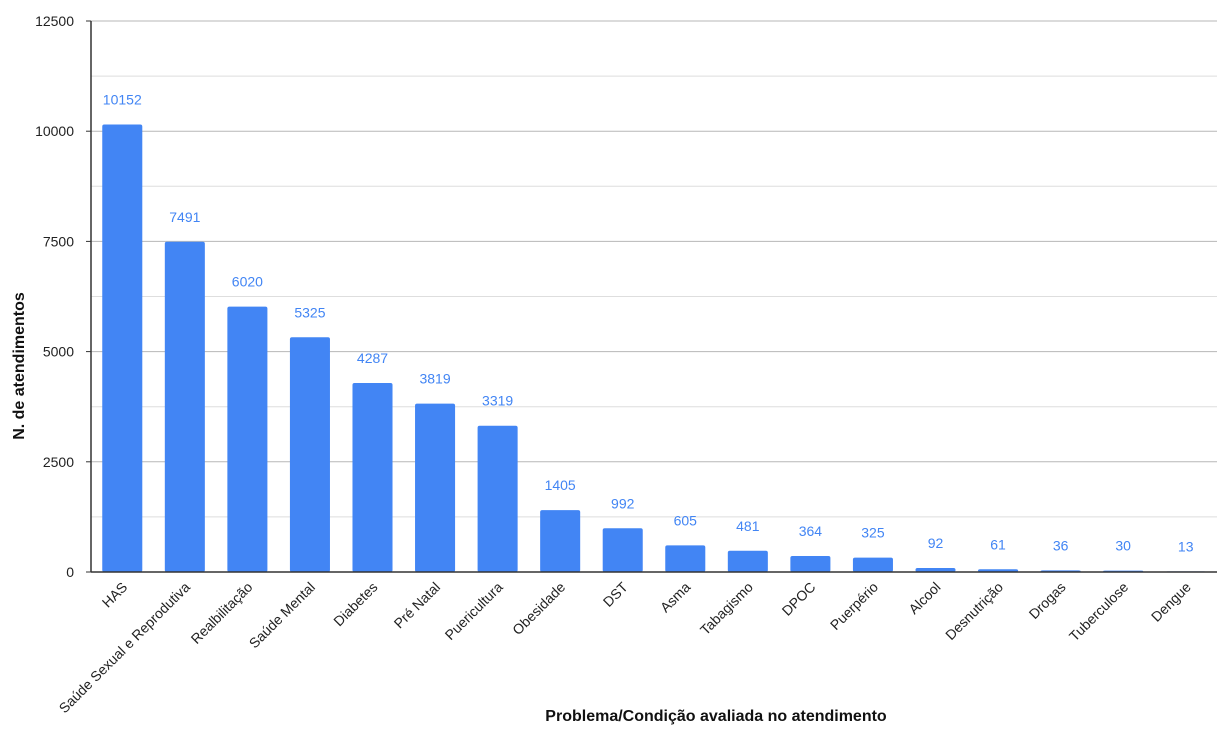 This screenshot has width=1228, height=735. What do you see at coordinates (811, 531) in the screenshot?
I see `data-label: 364` at bounding box center [811, 531].